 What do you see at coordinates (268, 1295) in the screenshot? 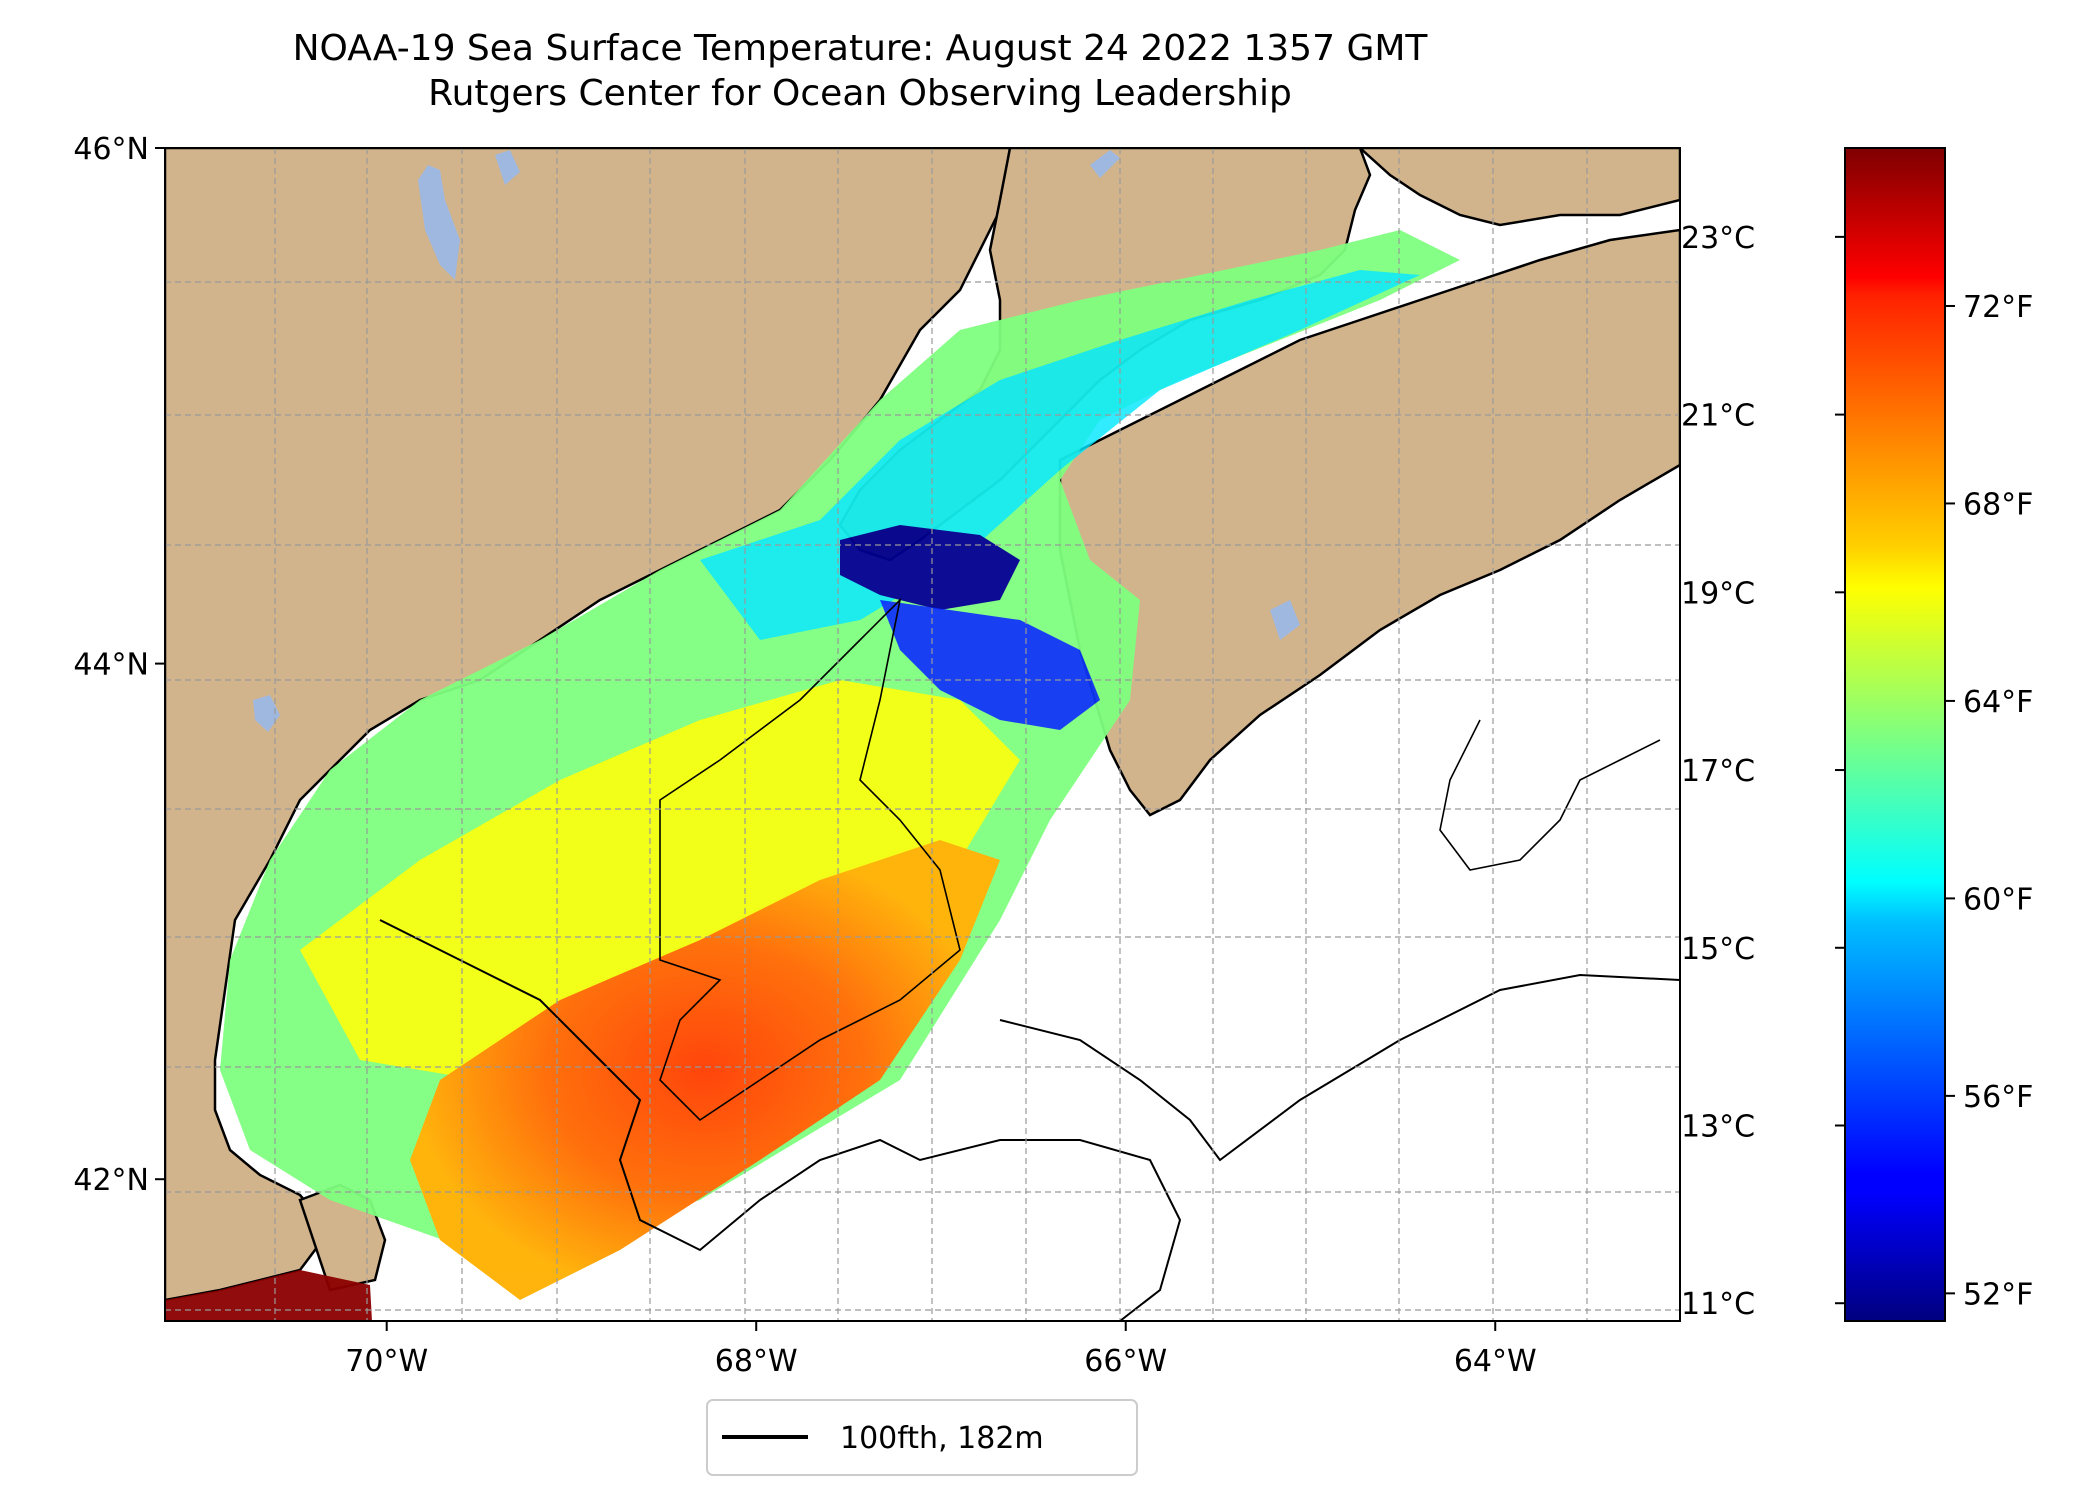
I see `sst-hot-nantucket` at bounding box center [268, 1295].